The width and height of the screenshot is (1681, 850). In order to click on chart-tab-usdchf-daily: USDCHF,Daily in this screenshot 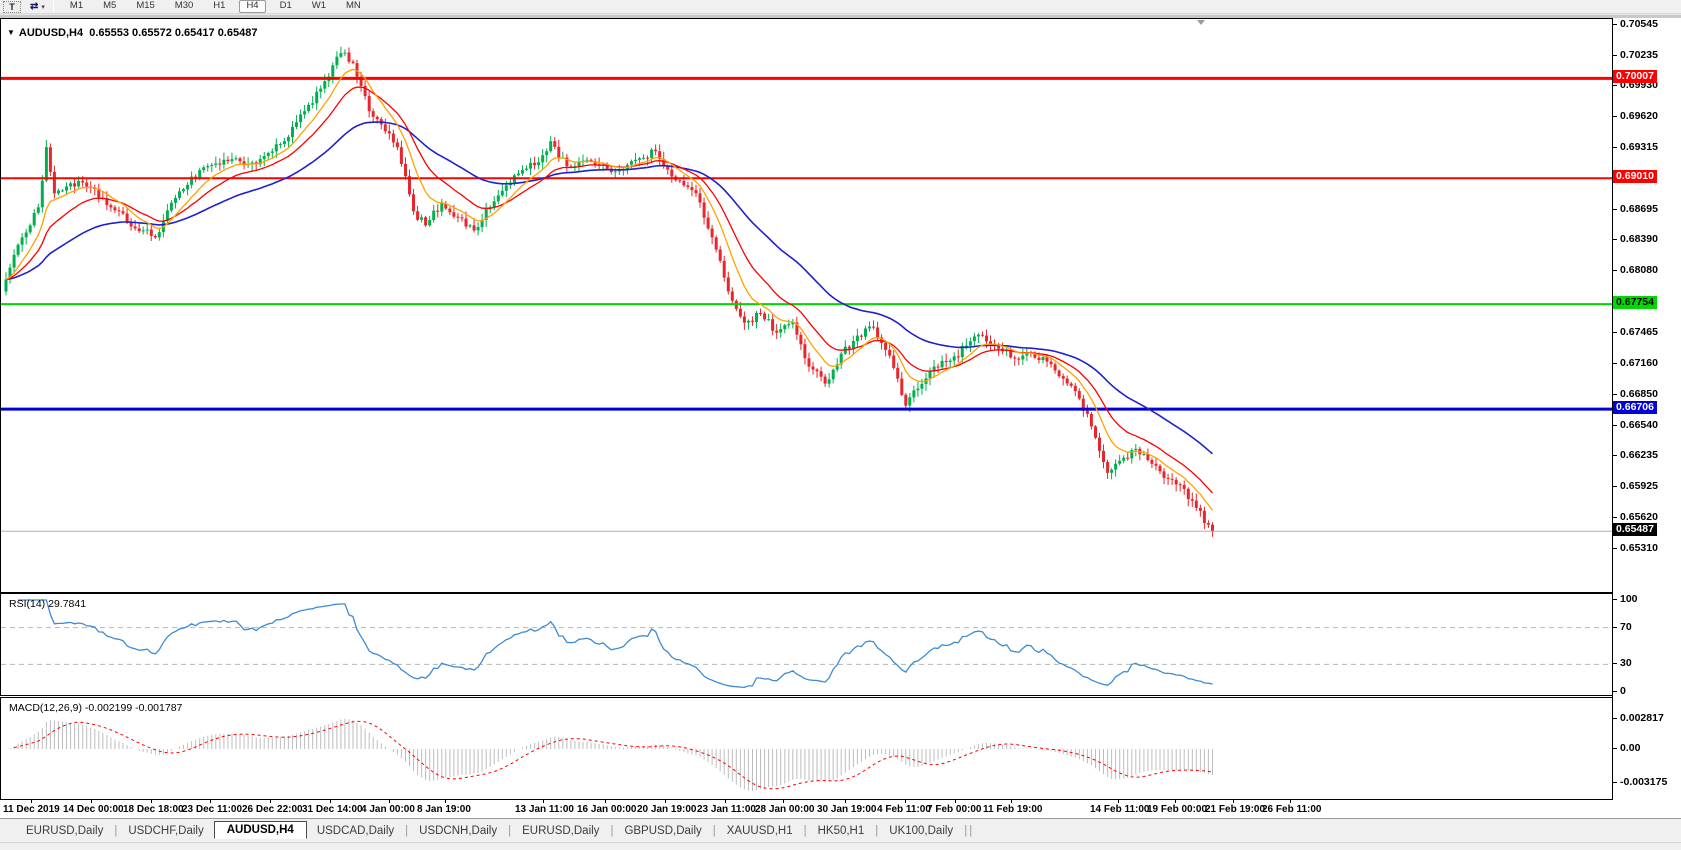, I will do `click(166, 830)`.